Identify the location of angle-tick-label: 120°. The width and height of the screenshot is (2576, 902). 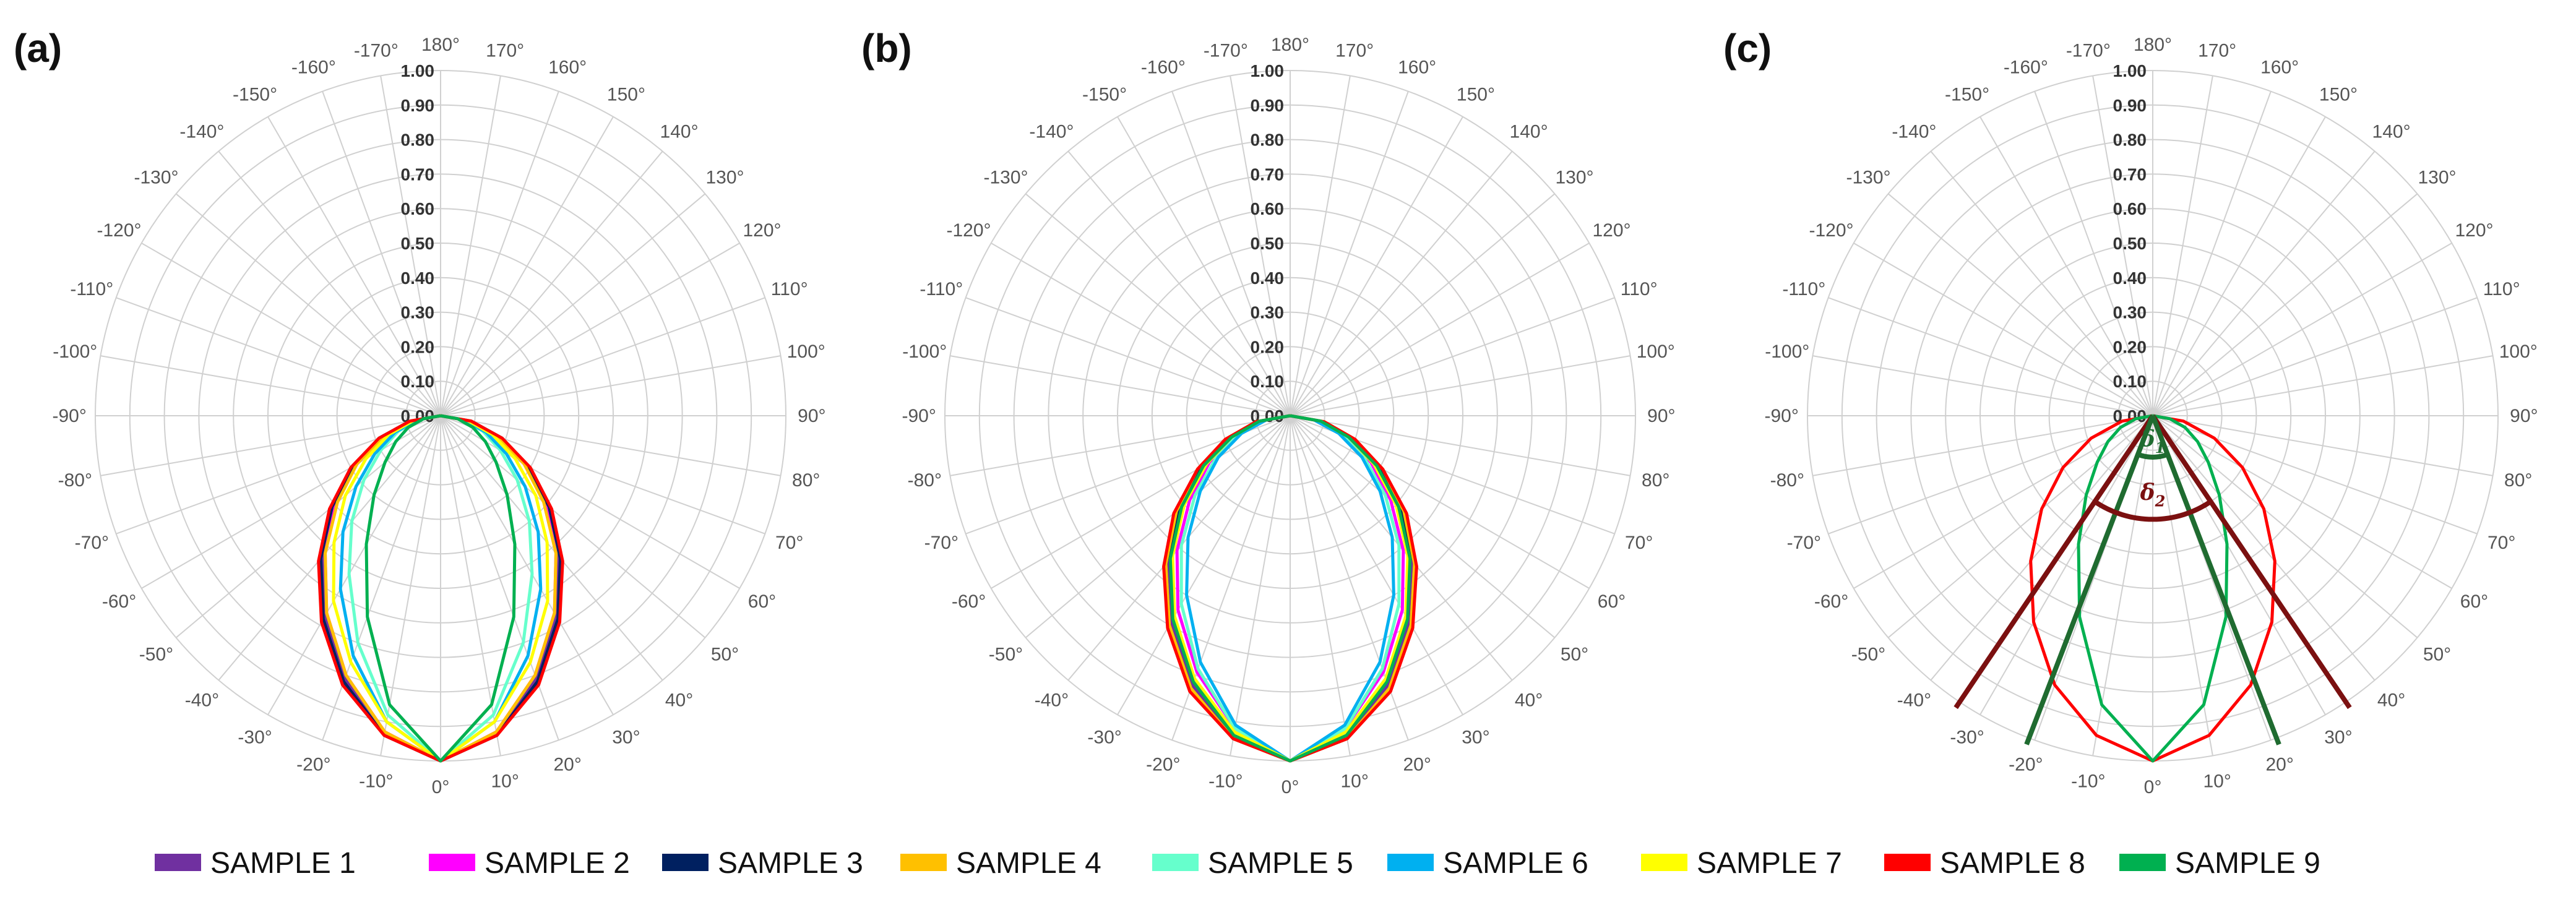
(762, 230).